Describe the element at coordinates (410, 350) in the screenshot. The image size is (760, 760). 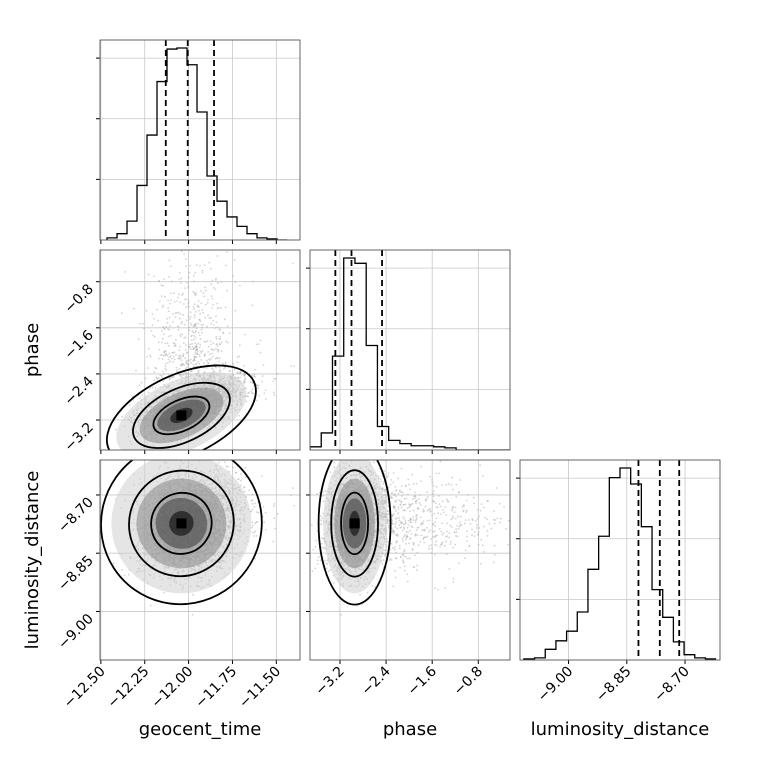
I see `panel-frame` at that location.